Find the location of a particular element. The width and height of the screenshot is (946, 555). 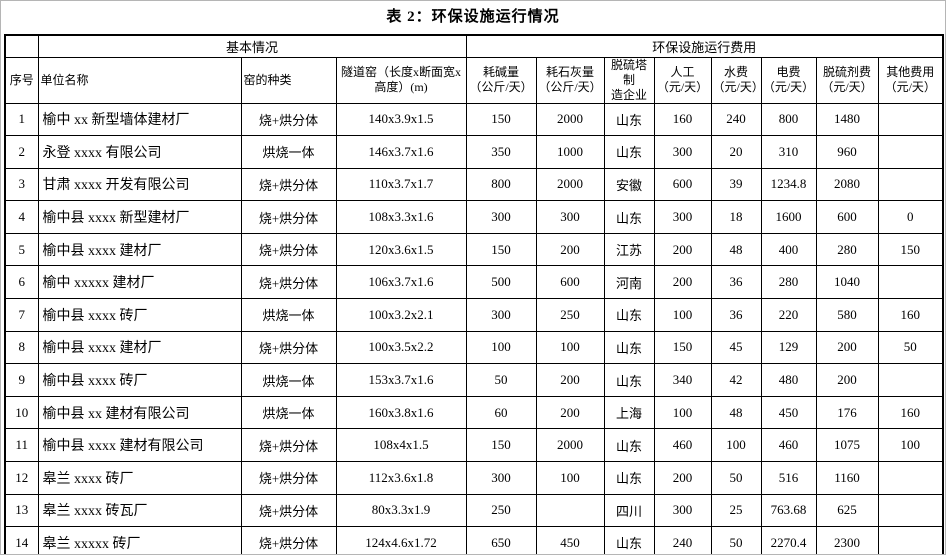

col-header-water-cost: 水费 （元/天） is located at coordinates (736, 80).